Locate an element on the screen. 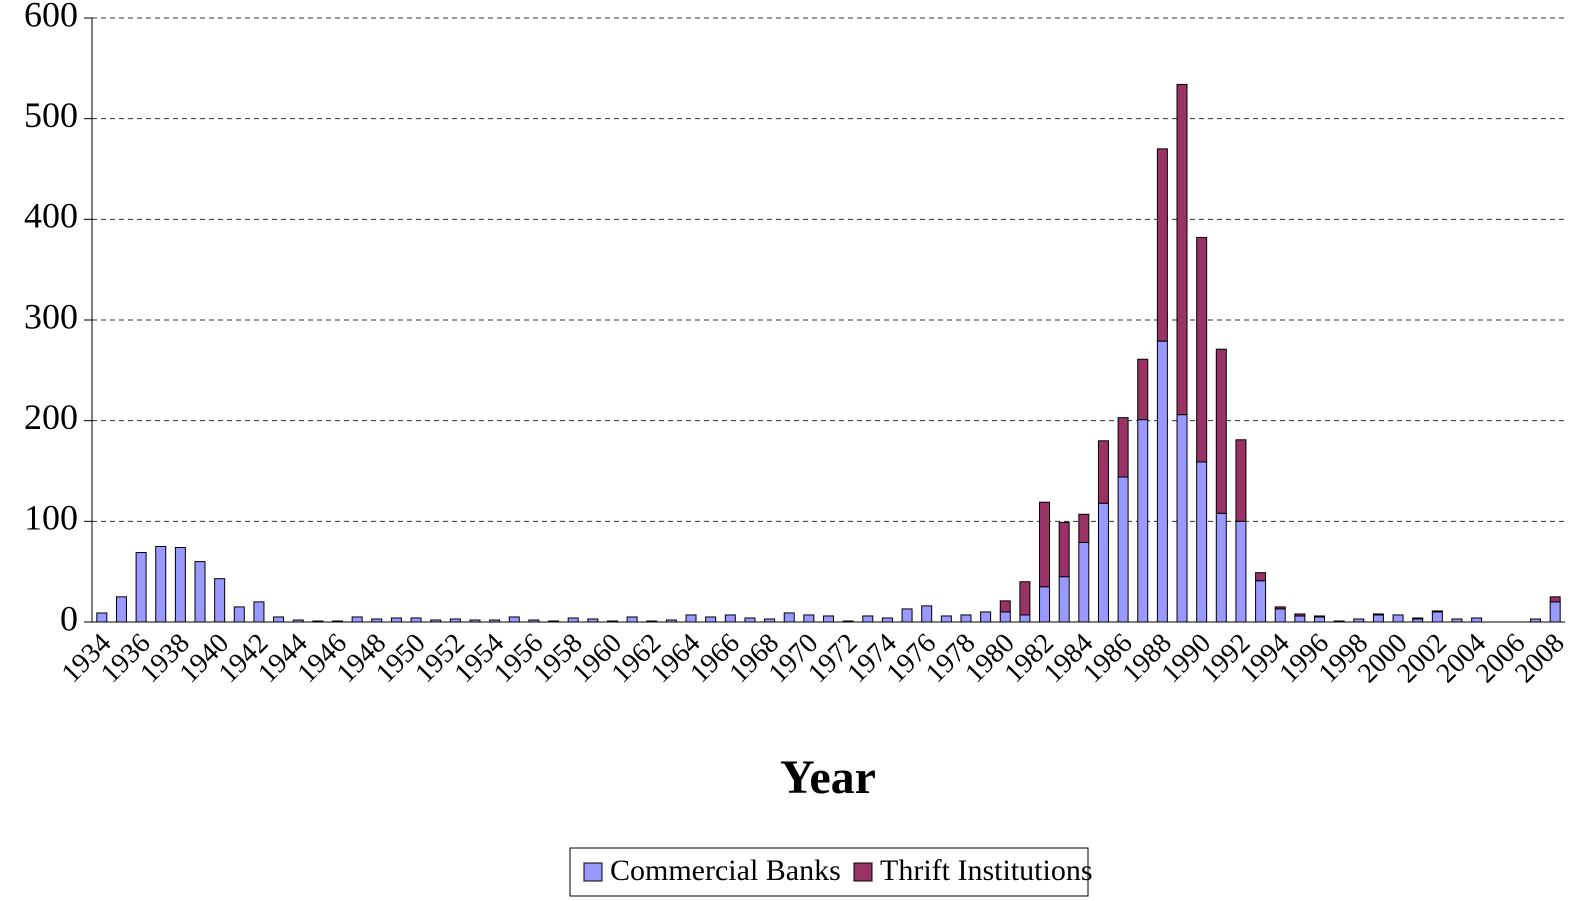 The height and width of the screenshot is (901, 1575). legend: Commercial Banks Thrift Institutions is located at coordinates (831, 872).